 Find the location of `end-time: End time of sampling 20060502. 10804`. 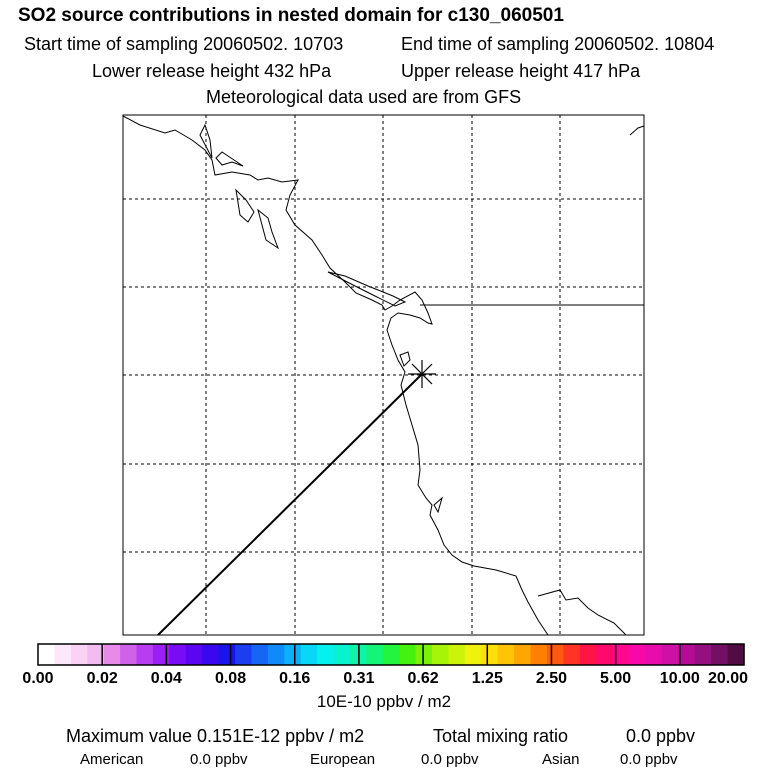

end-time: End time of sampling 20060502. 10804 is located at coordinates (558, 44).